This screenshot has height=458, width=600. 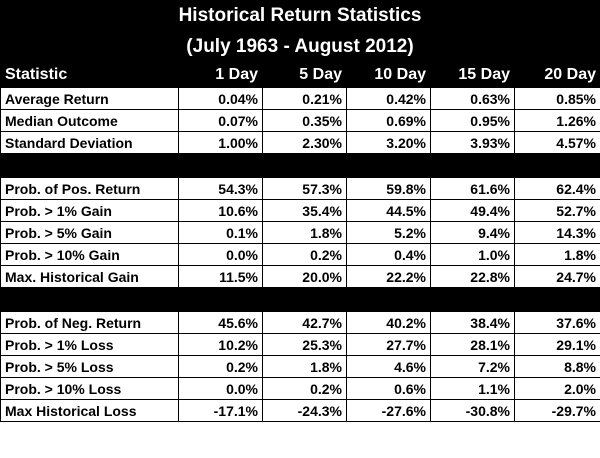 I want to click on row-label: Prob. > 5% Gain, so click(x=89, y=232).